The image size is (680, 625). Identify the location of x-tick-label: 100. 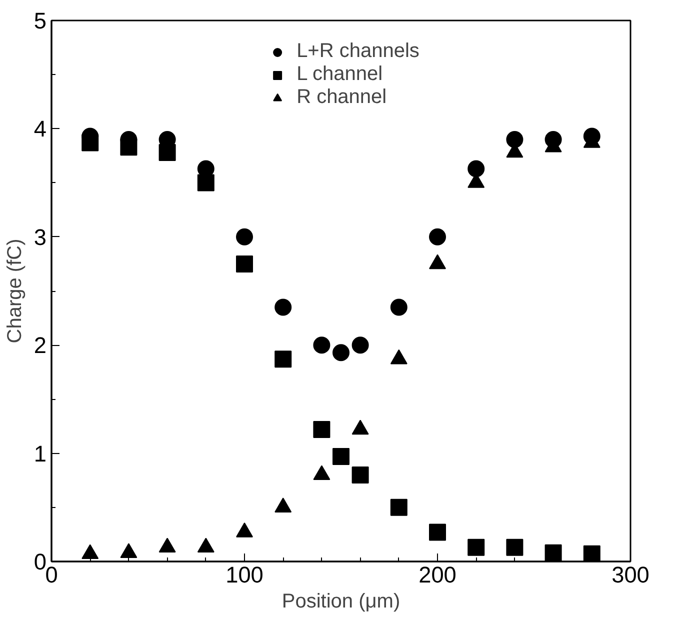
(245, 575).